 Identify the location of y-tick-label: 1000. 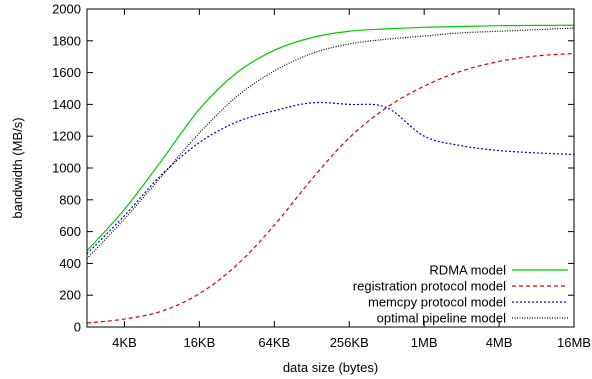
(66, 168).